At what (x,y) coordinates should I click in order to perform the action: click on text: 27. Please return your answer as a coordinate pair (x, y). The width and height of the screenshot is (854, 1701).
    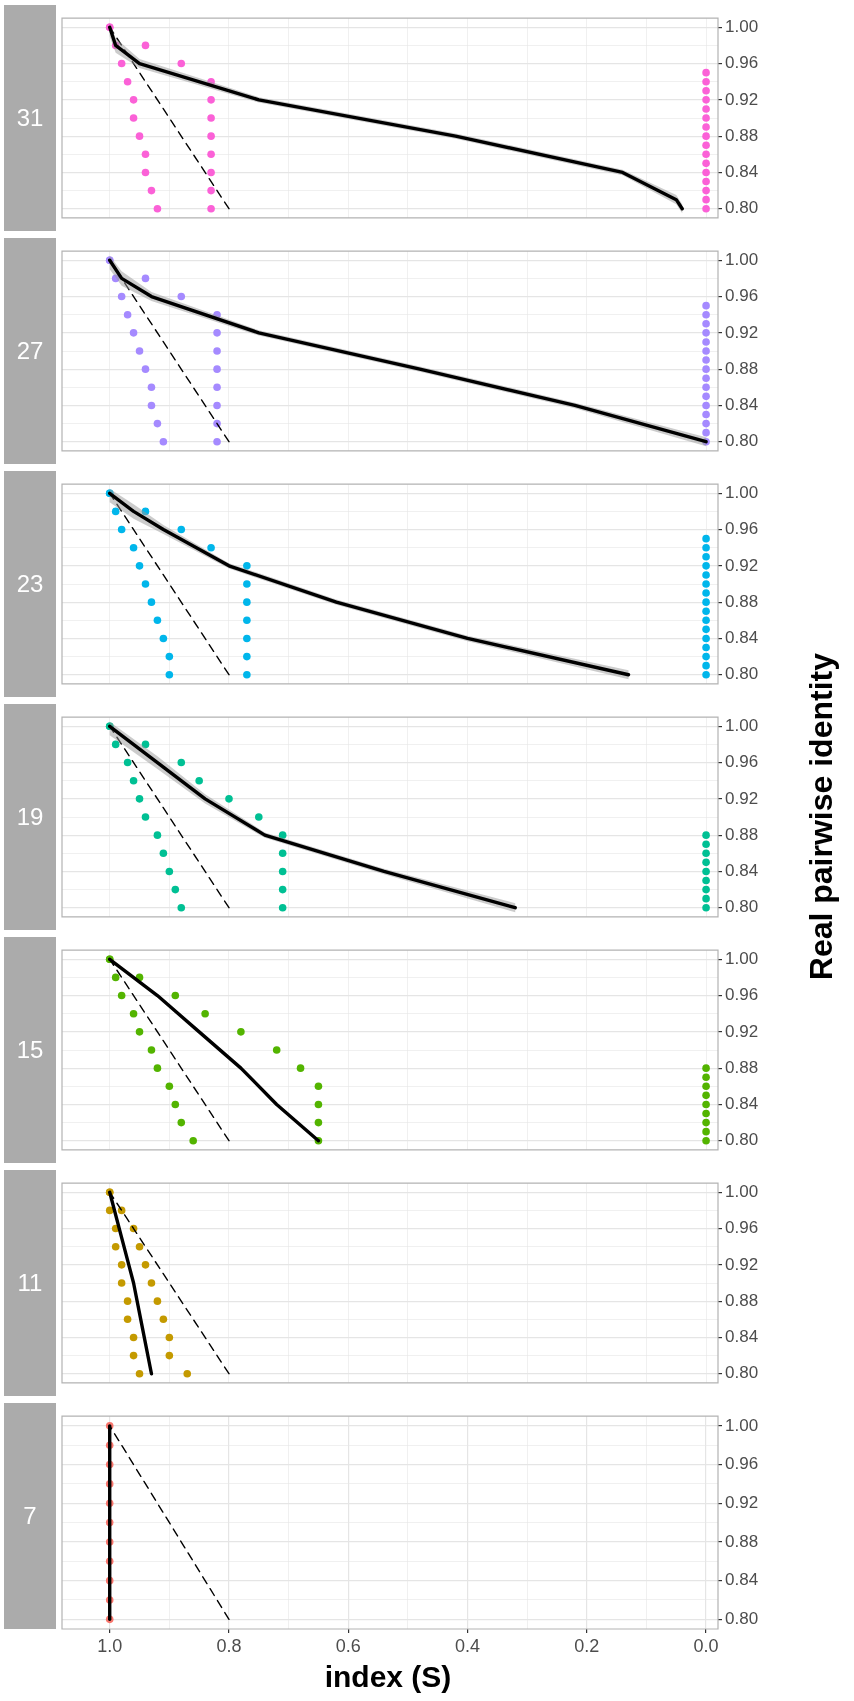
    Looking at the image, I should click on (30, 351).